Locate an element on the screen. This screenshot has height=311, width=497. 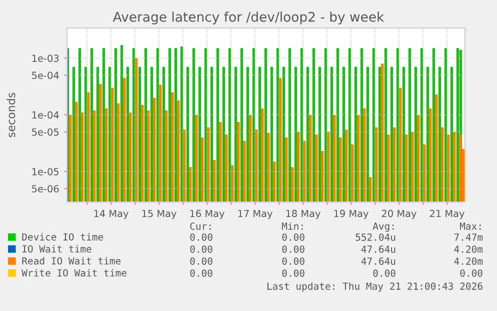
text: Max: is located at coordinates (470, 226).